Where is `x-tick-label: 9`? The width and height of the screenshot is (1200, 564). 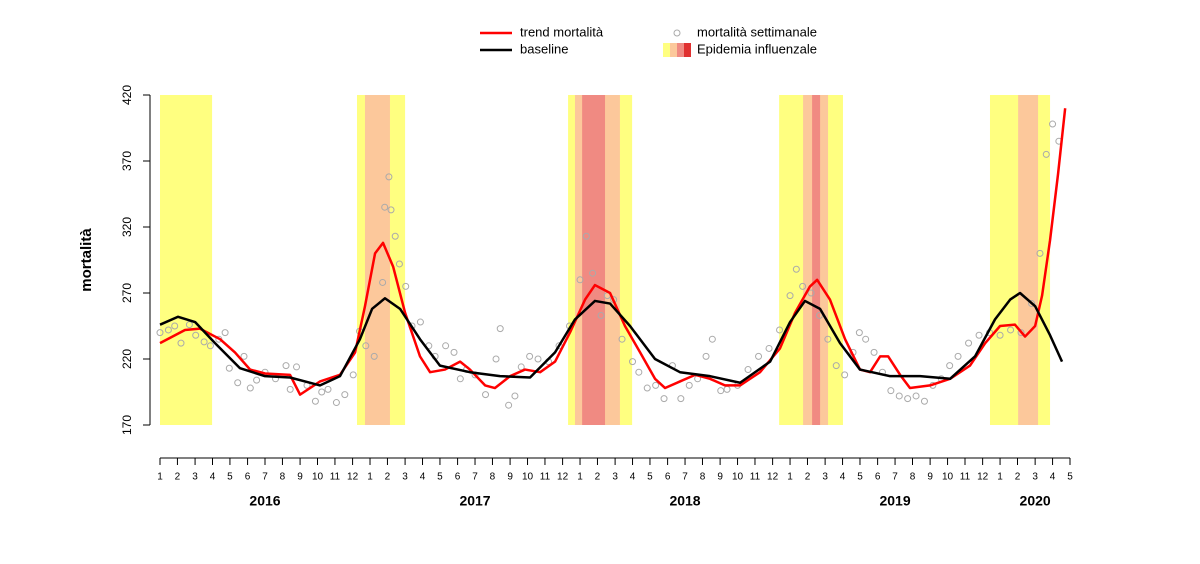
x-tick-label: 9 is located at coordinates (300, 477).